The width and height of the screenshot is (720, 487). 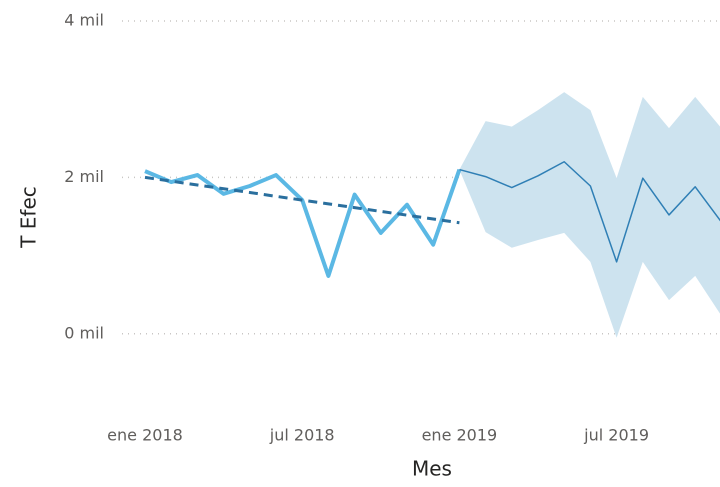 I want to click on x-tick-label: ene 2018, so click(x=145, y=435).